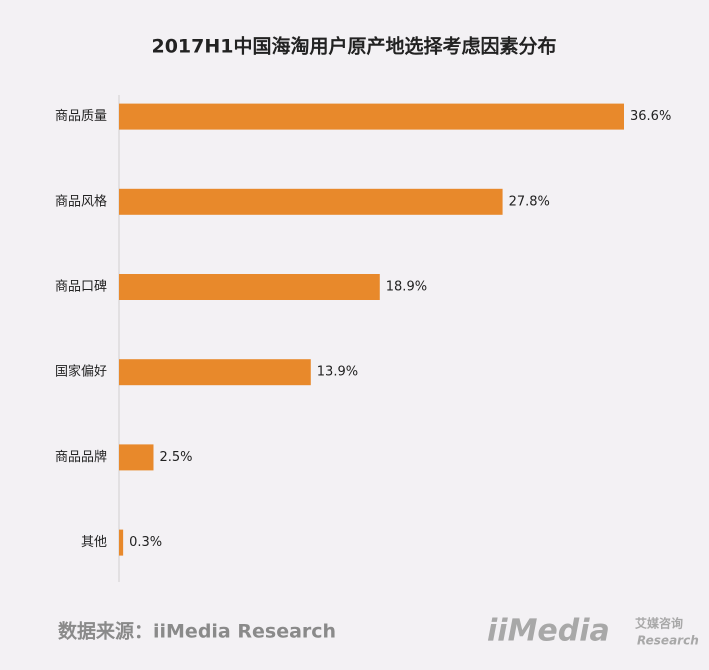 The image size is (709, 670). Describe the element at coordinates (548, 631) in the screenshot. I see `logo-brand: iiMedia` at that location.